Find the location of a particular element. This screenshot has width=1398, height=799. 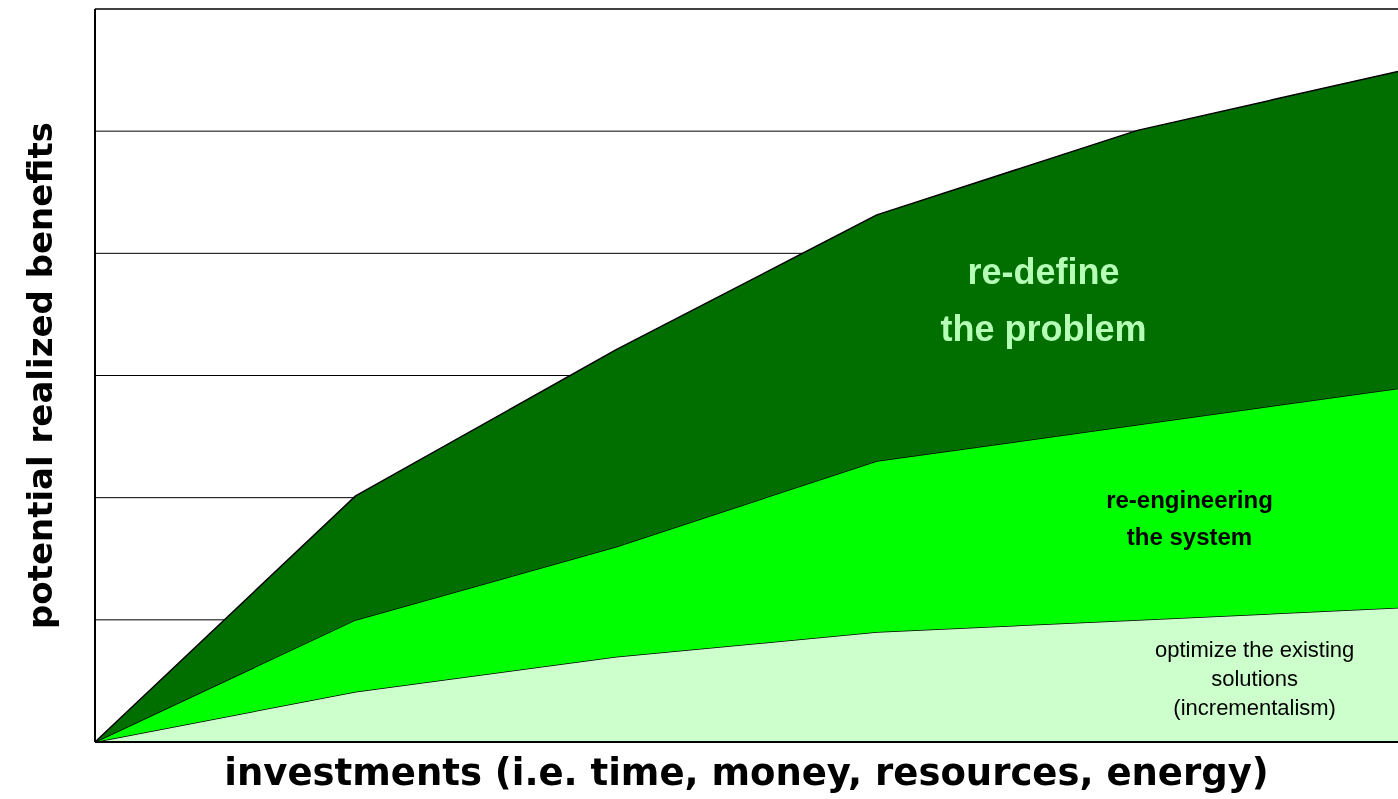

x-axis-title: investments (i.e. time, money, resources, energy) is located at coordinates (746, 772).